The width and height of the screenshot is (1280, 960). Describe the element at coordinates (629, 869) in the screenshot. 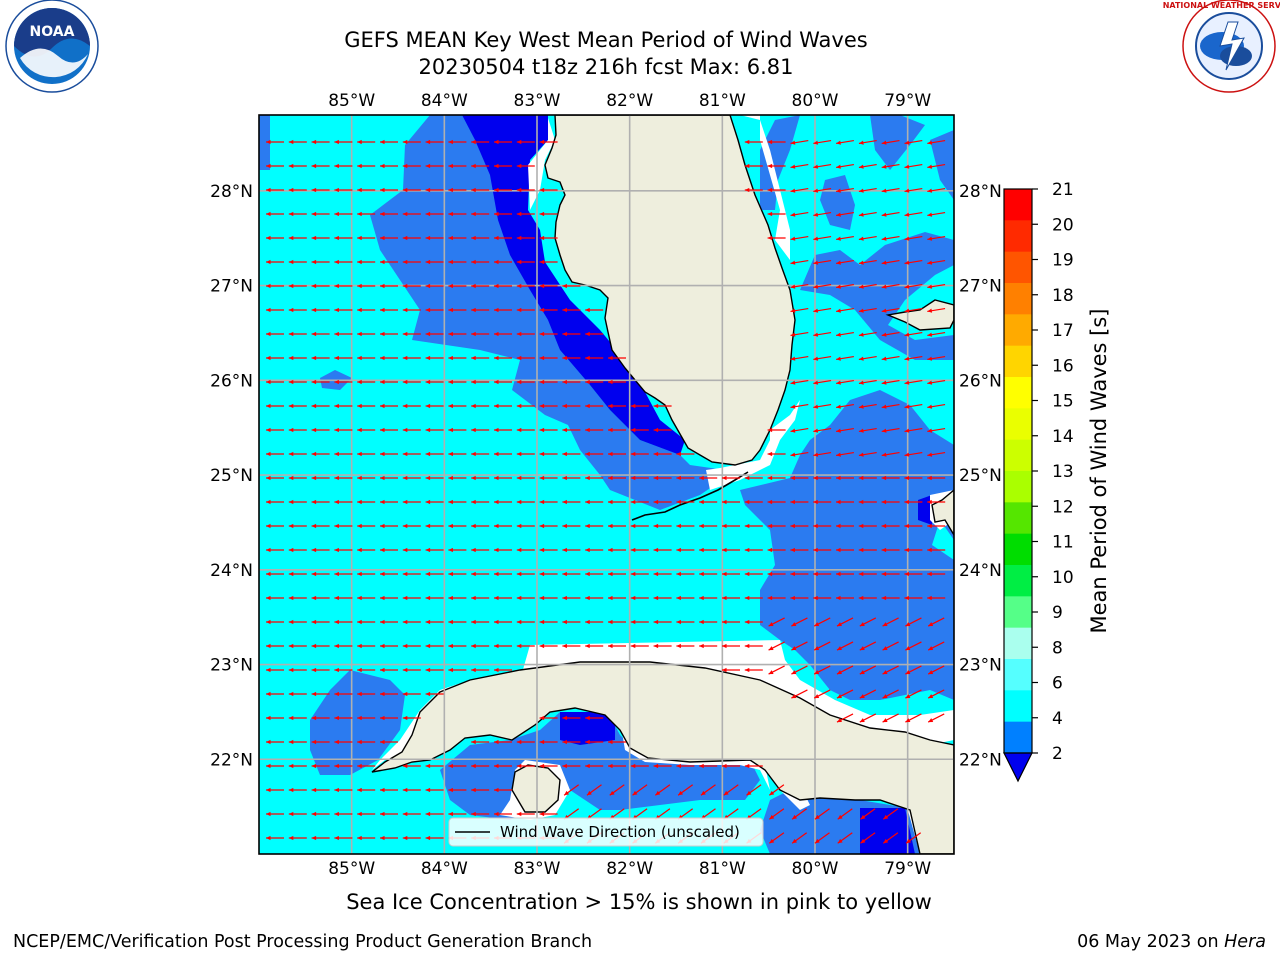

I see `lon-tick-labels-bottom: 85°W 84°W 83°W 82°W 81°W 80°W 79°W` at that location.